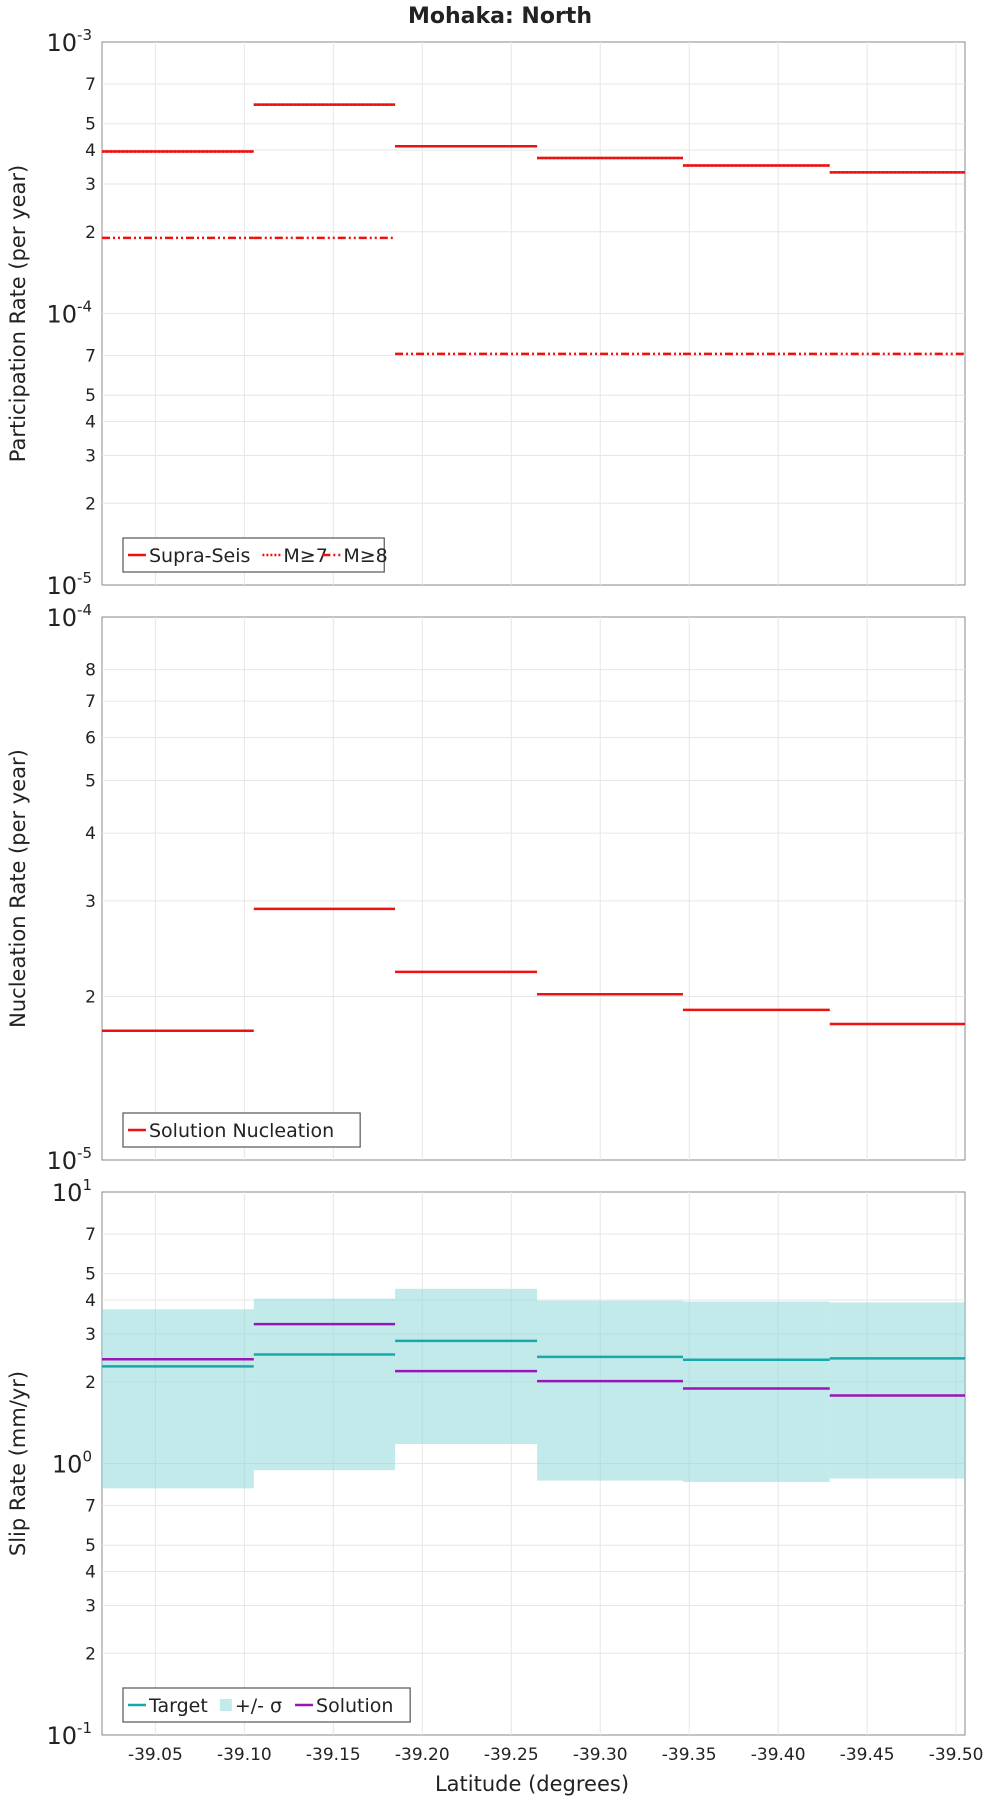 The height and width of the screenshot is (1800, 1000). What do you see at coordinates (84, 1728) in the screenshot?
I see `tick-exponent: -1` at bounding box center [84, 1728].